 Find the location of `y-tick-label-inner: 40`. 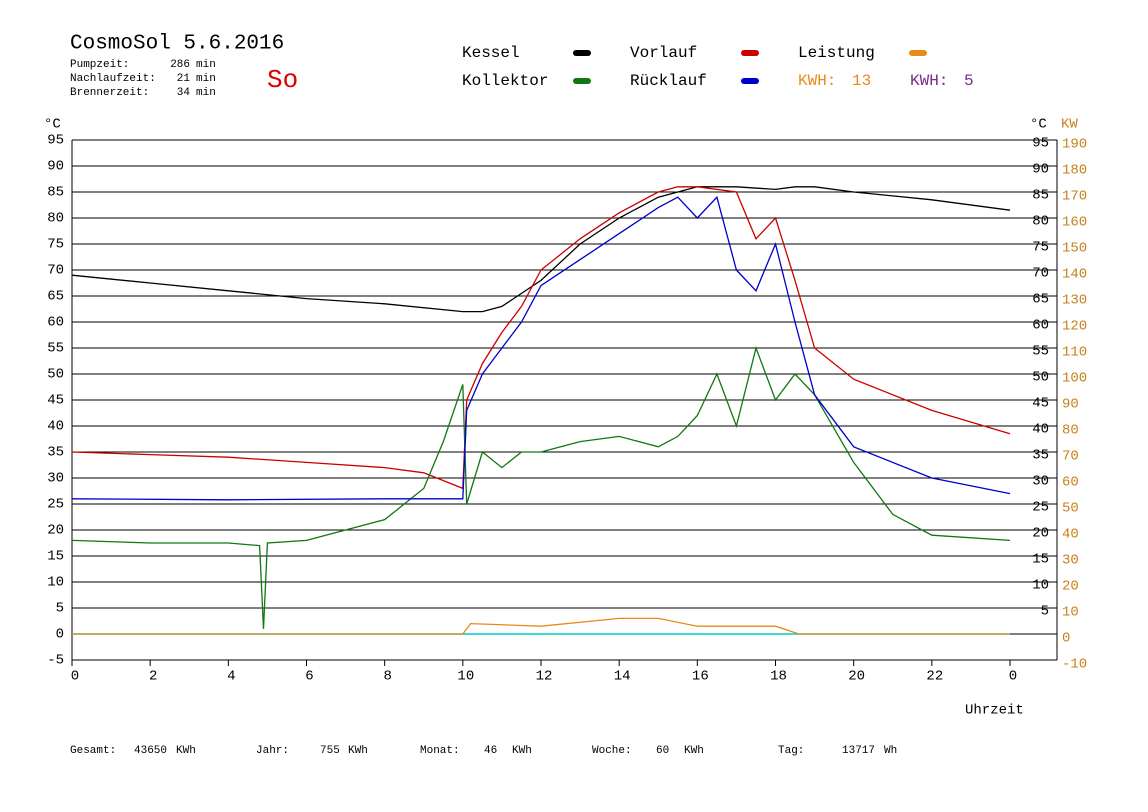

y-tick-label-inner: 40 is located at coordinates (1040, 430).